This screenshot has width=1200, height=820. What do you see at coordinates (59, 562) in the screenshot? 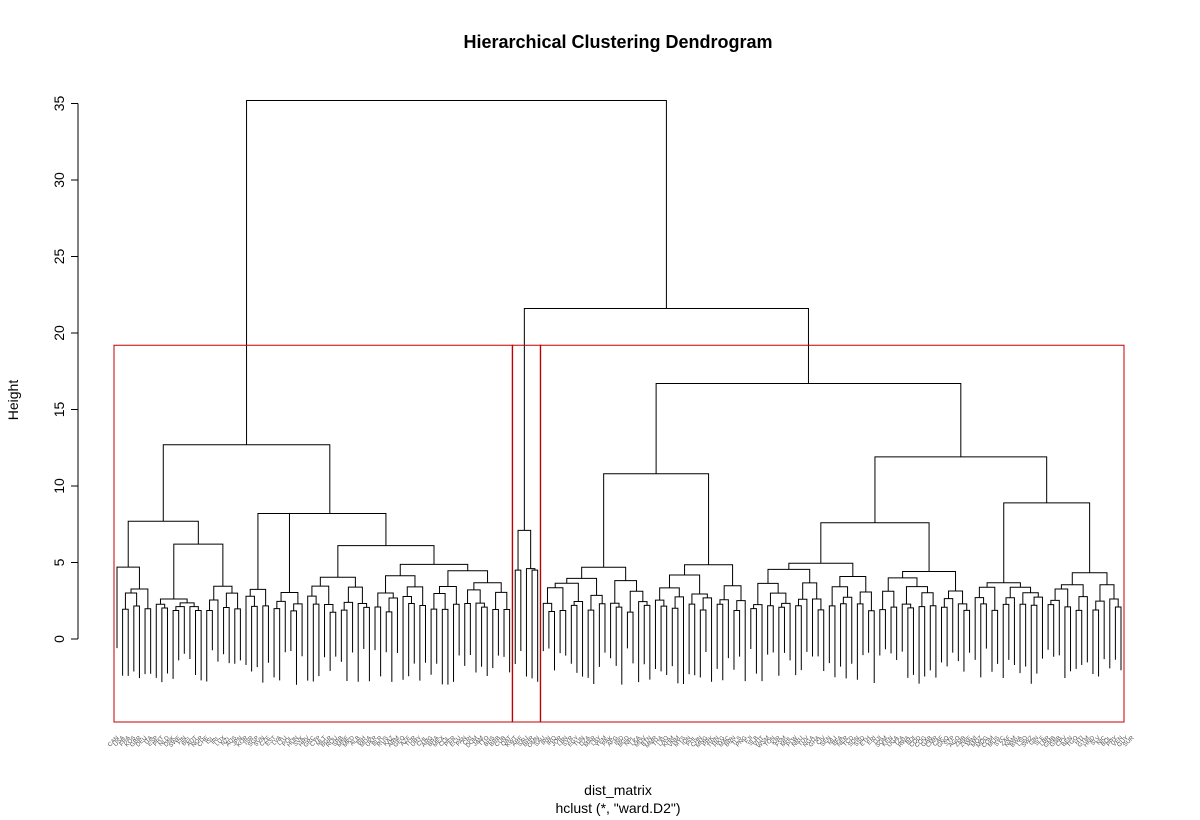
I see `y-tick-label: 5` at bounding box center [59, 562].